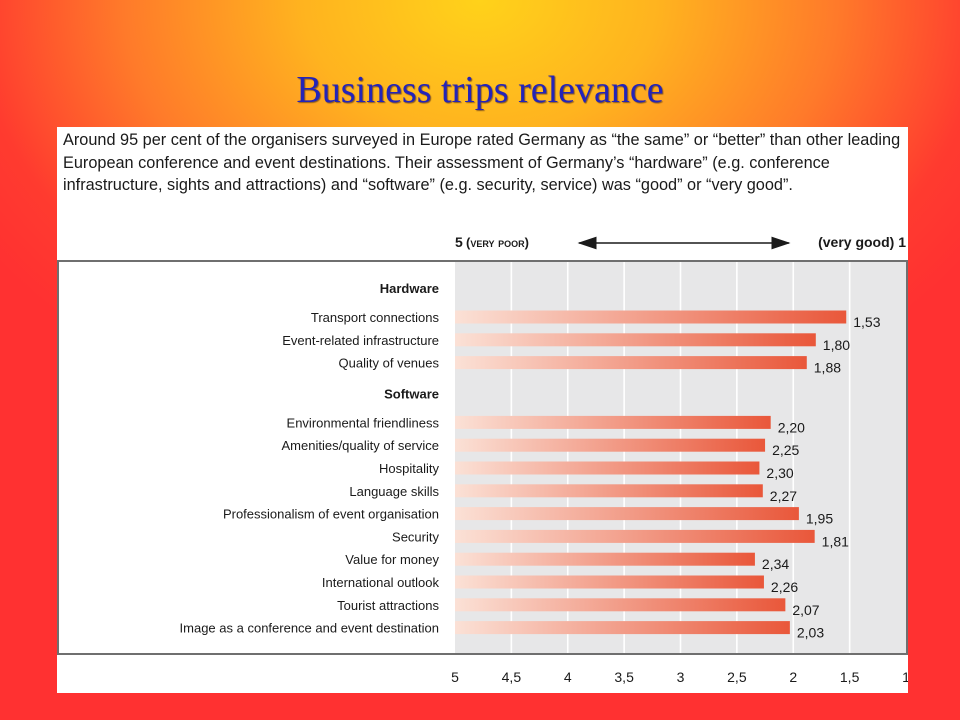 This screenshot has width=960, height=720. I want to click on x-tick-label: 5, so click(455, 677).